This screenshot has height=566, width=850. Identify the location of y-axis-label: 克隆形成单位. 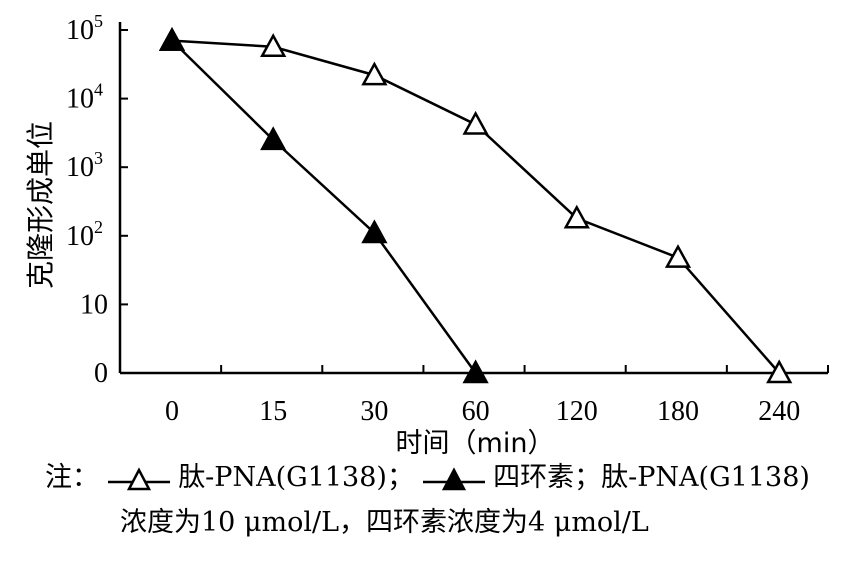
(40, 205).